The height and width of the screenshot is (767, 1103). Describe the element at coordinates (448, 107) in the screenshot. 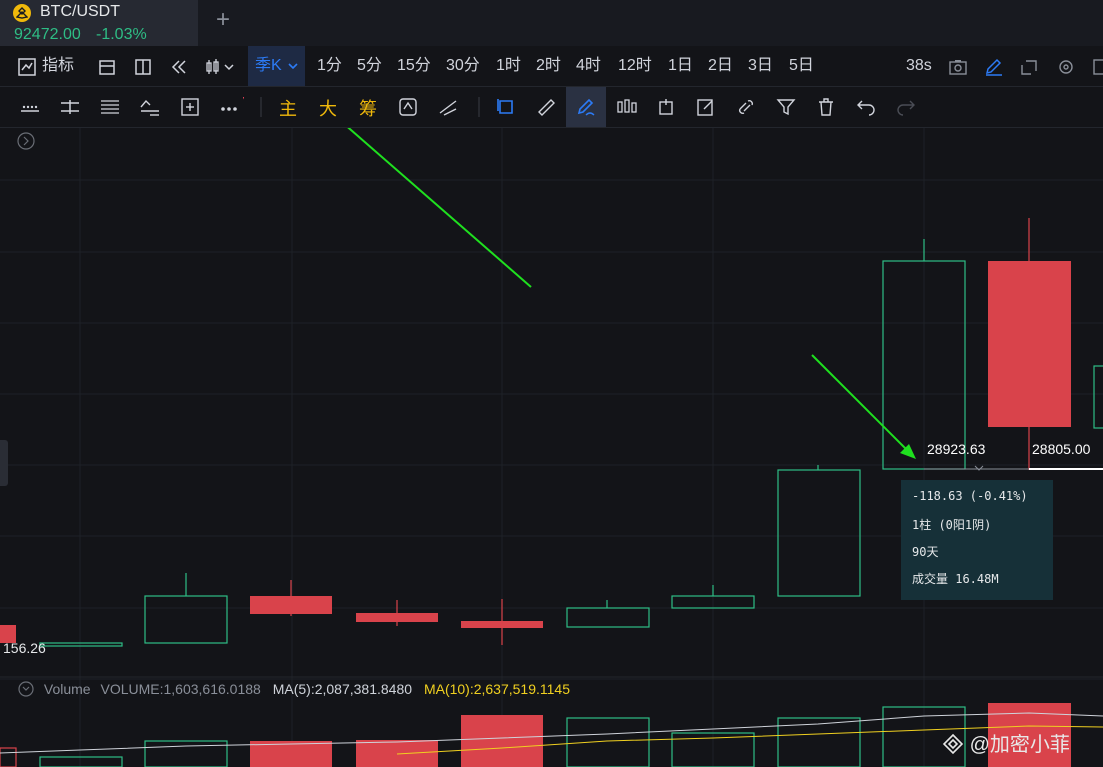

I see `measure-tool-button` at that location.